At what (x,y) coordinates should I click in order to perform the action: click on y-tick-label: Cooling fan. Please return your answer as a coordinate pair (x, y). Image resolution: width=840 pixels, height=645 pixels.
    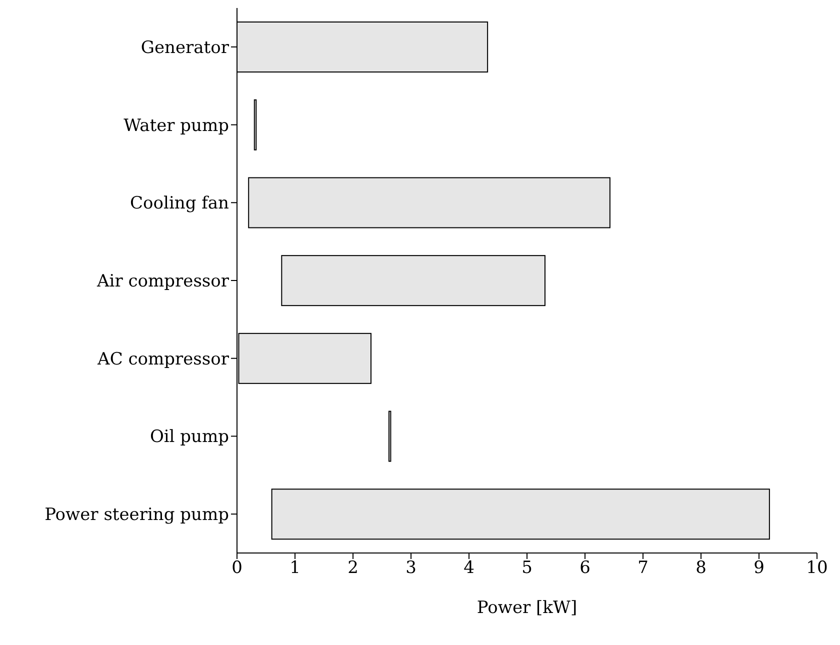
    Looking at the image, I should click on (180, 204).